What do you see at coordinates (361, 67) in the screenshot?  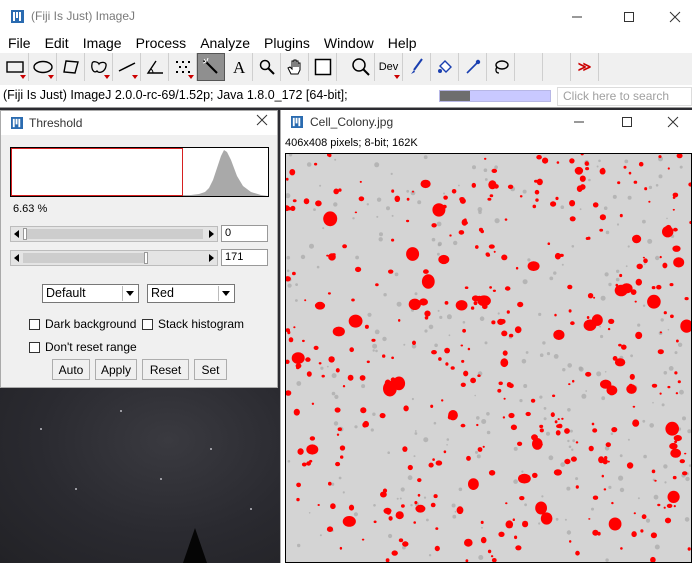 I see `zoom-tool` at bounding box center [361, 67].